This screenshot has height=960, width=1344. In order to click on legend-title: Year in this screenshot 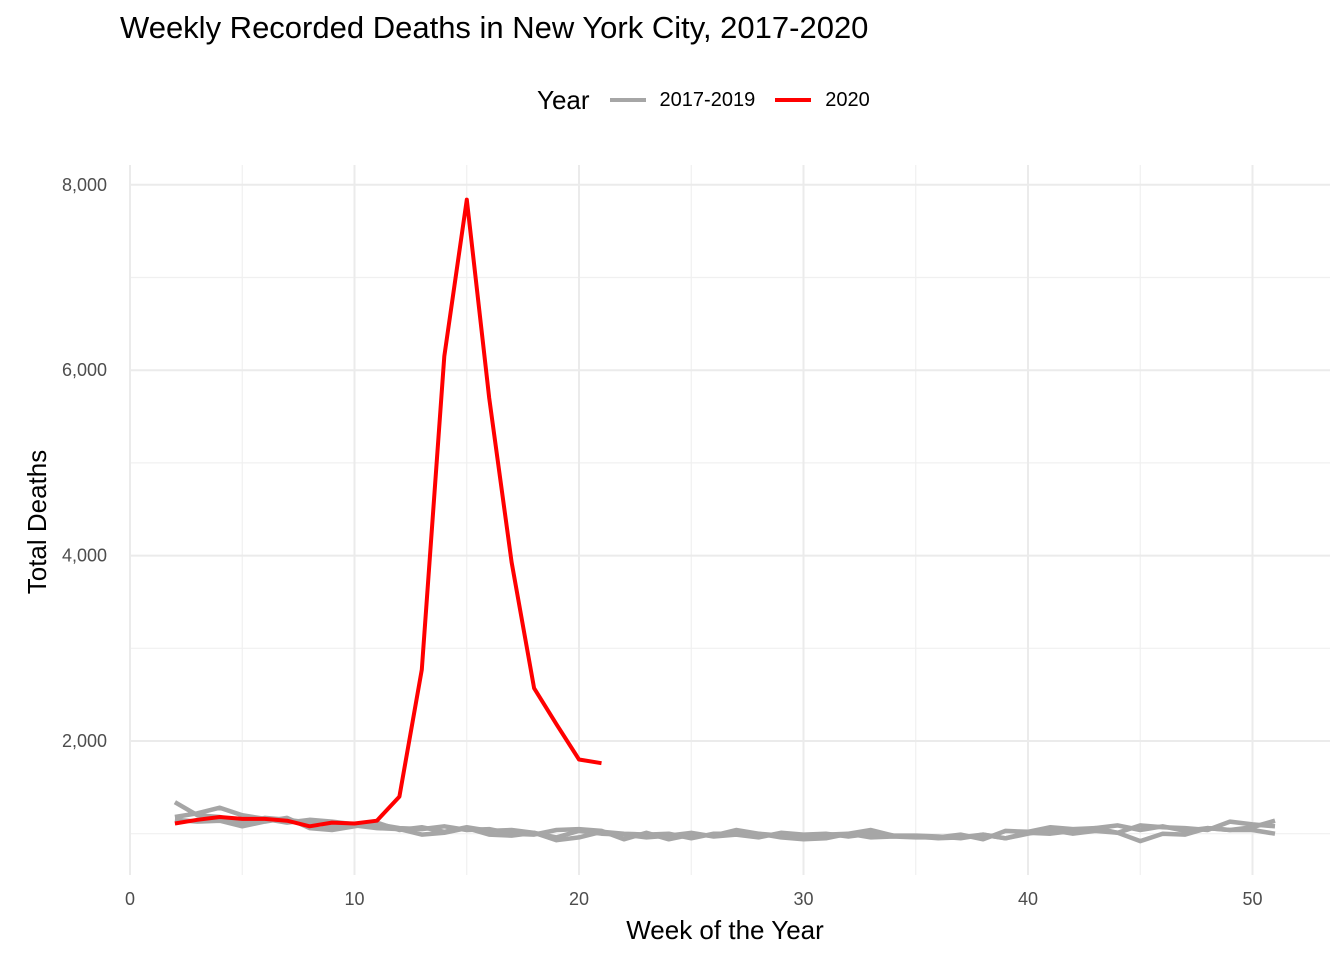, I will do `click(563, 99)`.